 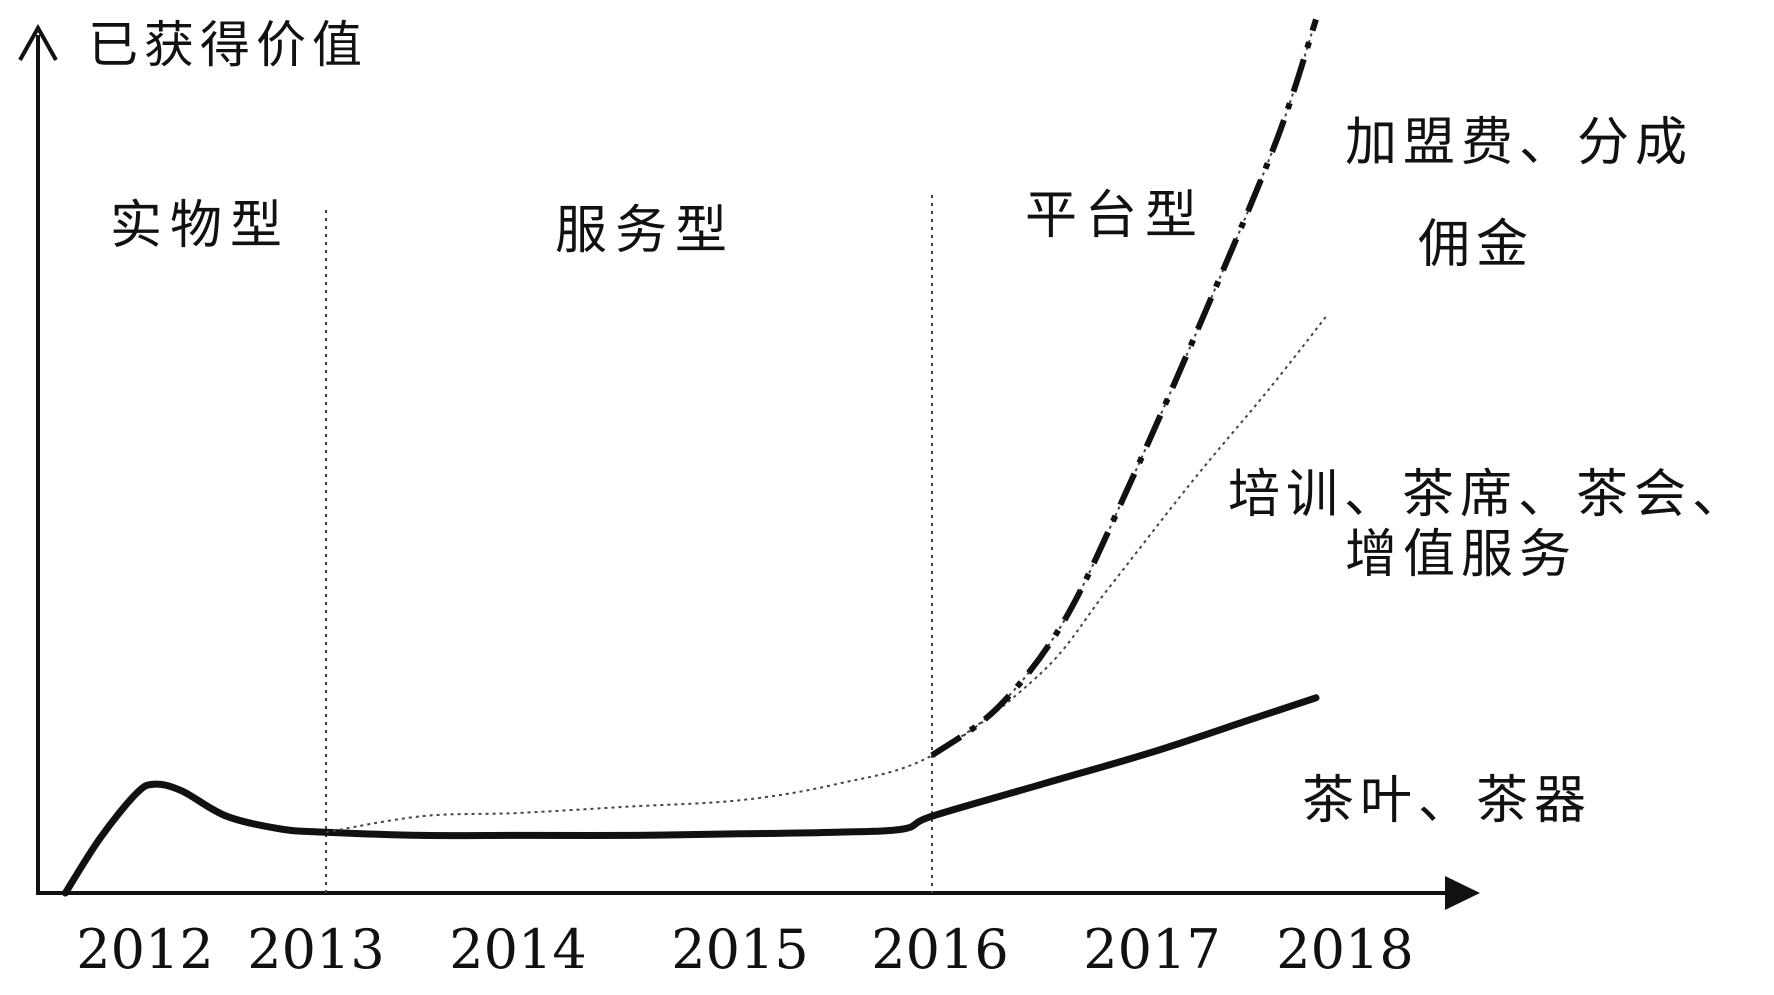 I want to click on phase-label-service: 服务型, so click(x=645, y=231).